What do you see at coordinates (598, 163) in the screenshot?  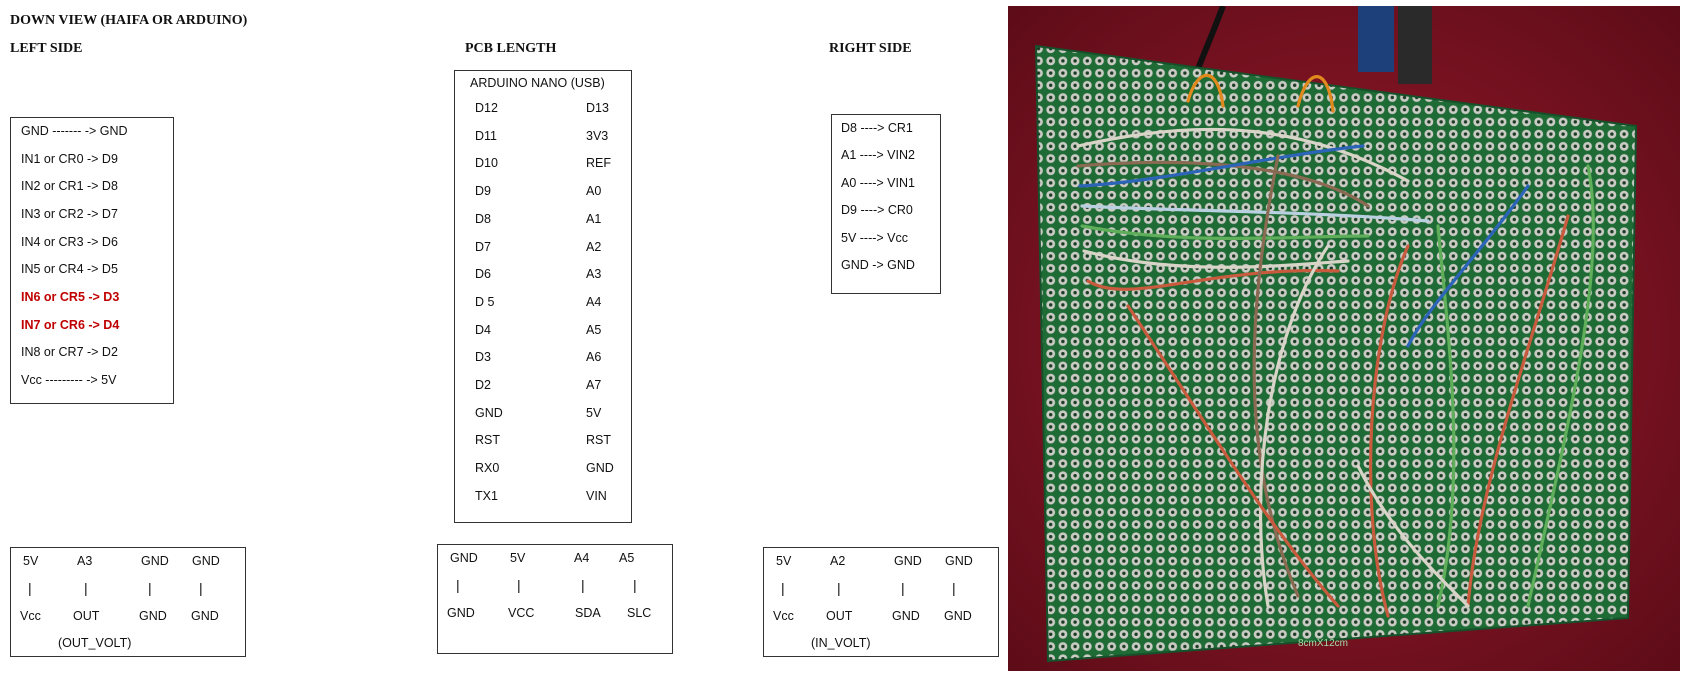 I see `arduino-pin-right: REF` at bounding box center [598, 163].